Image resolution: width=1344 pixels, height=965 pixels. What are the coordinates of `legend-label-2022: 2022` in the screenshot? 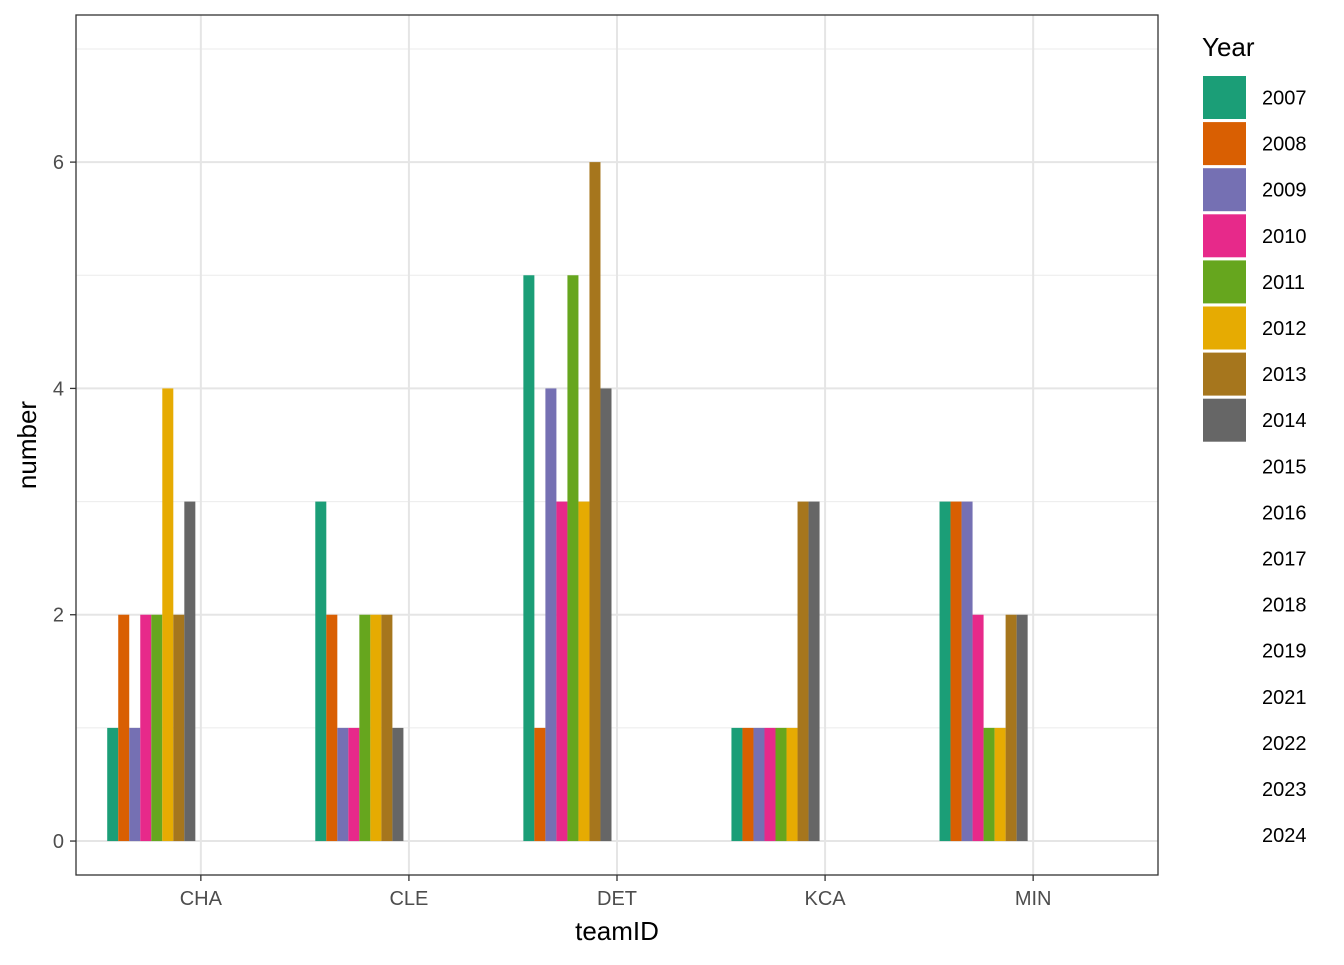 It's located at (1284, 744).